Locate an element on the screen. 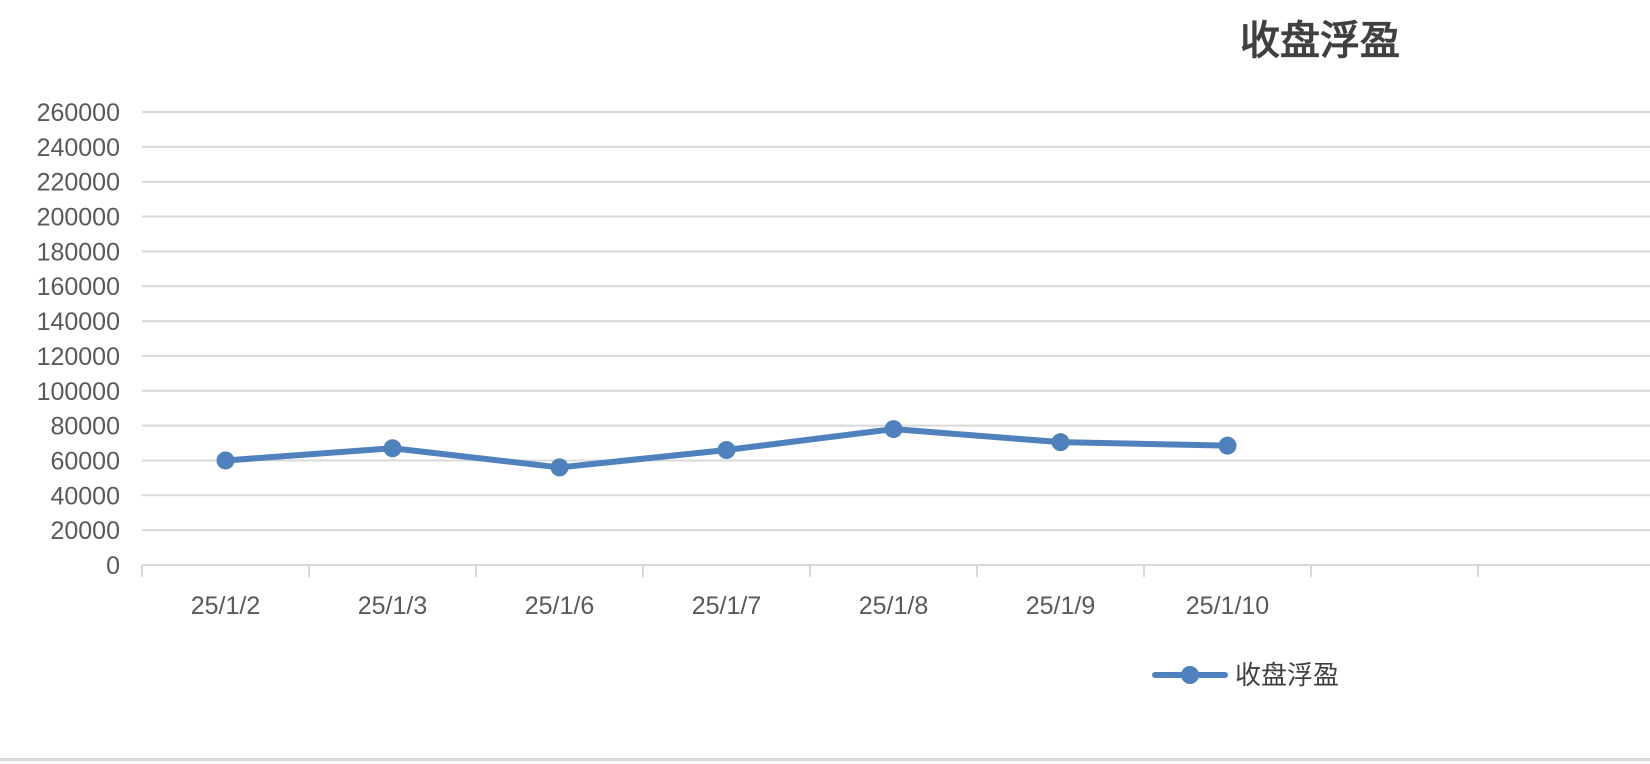 This screenshot has width=1650, height=764. series-layer is located at coordinates (726, 448).